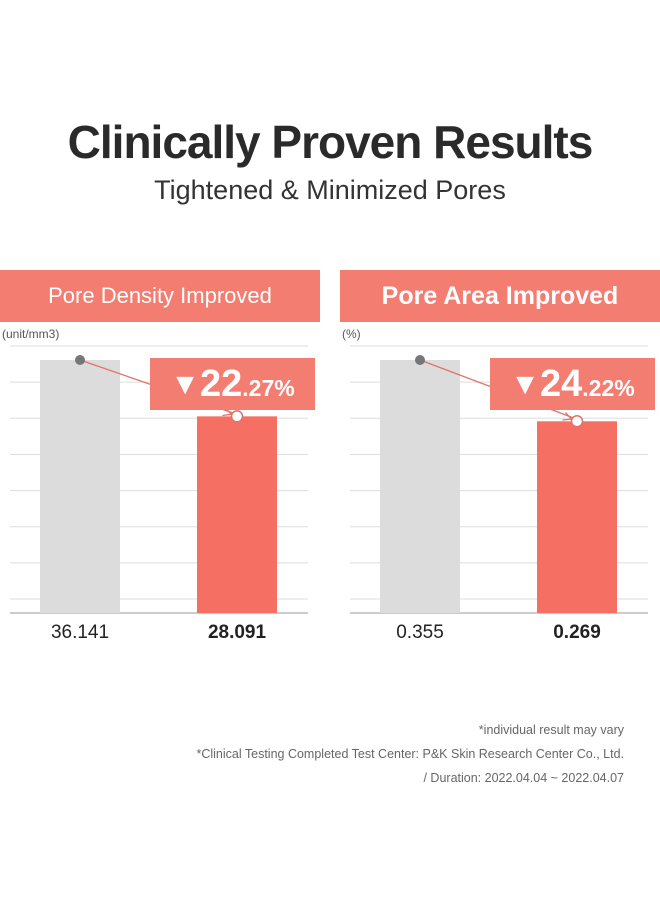 This screenshot has height=900, width=660. I want to click on reduction-badge: ▼22.27%, so click(232, 384).